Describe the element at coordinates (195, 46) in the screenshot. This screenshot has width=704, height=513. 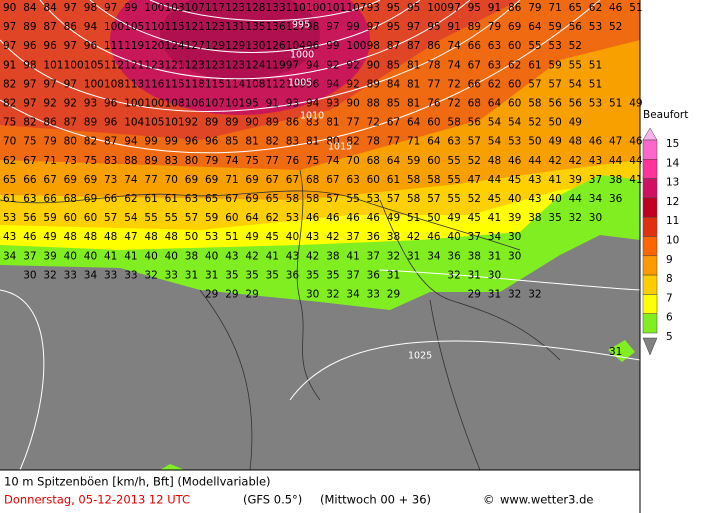
I see `gust-value: 127` at that location.